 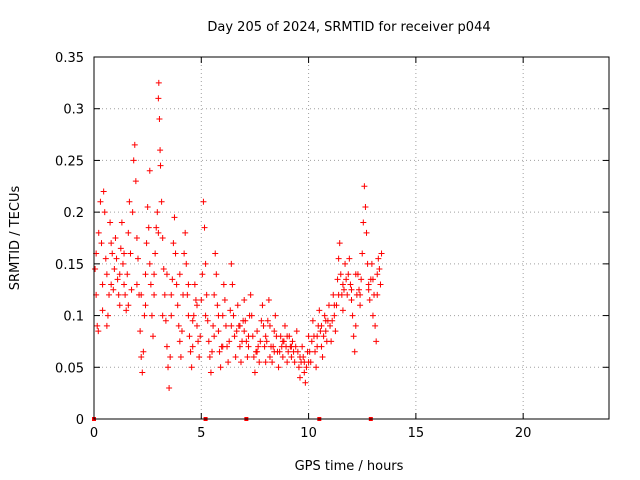 I want to click on x-tick-label: 10, so click(x=308, y=433).